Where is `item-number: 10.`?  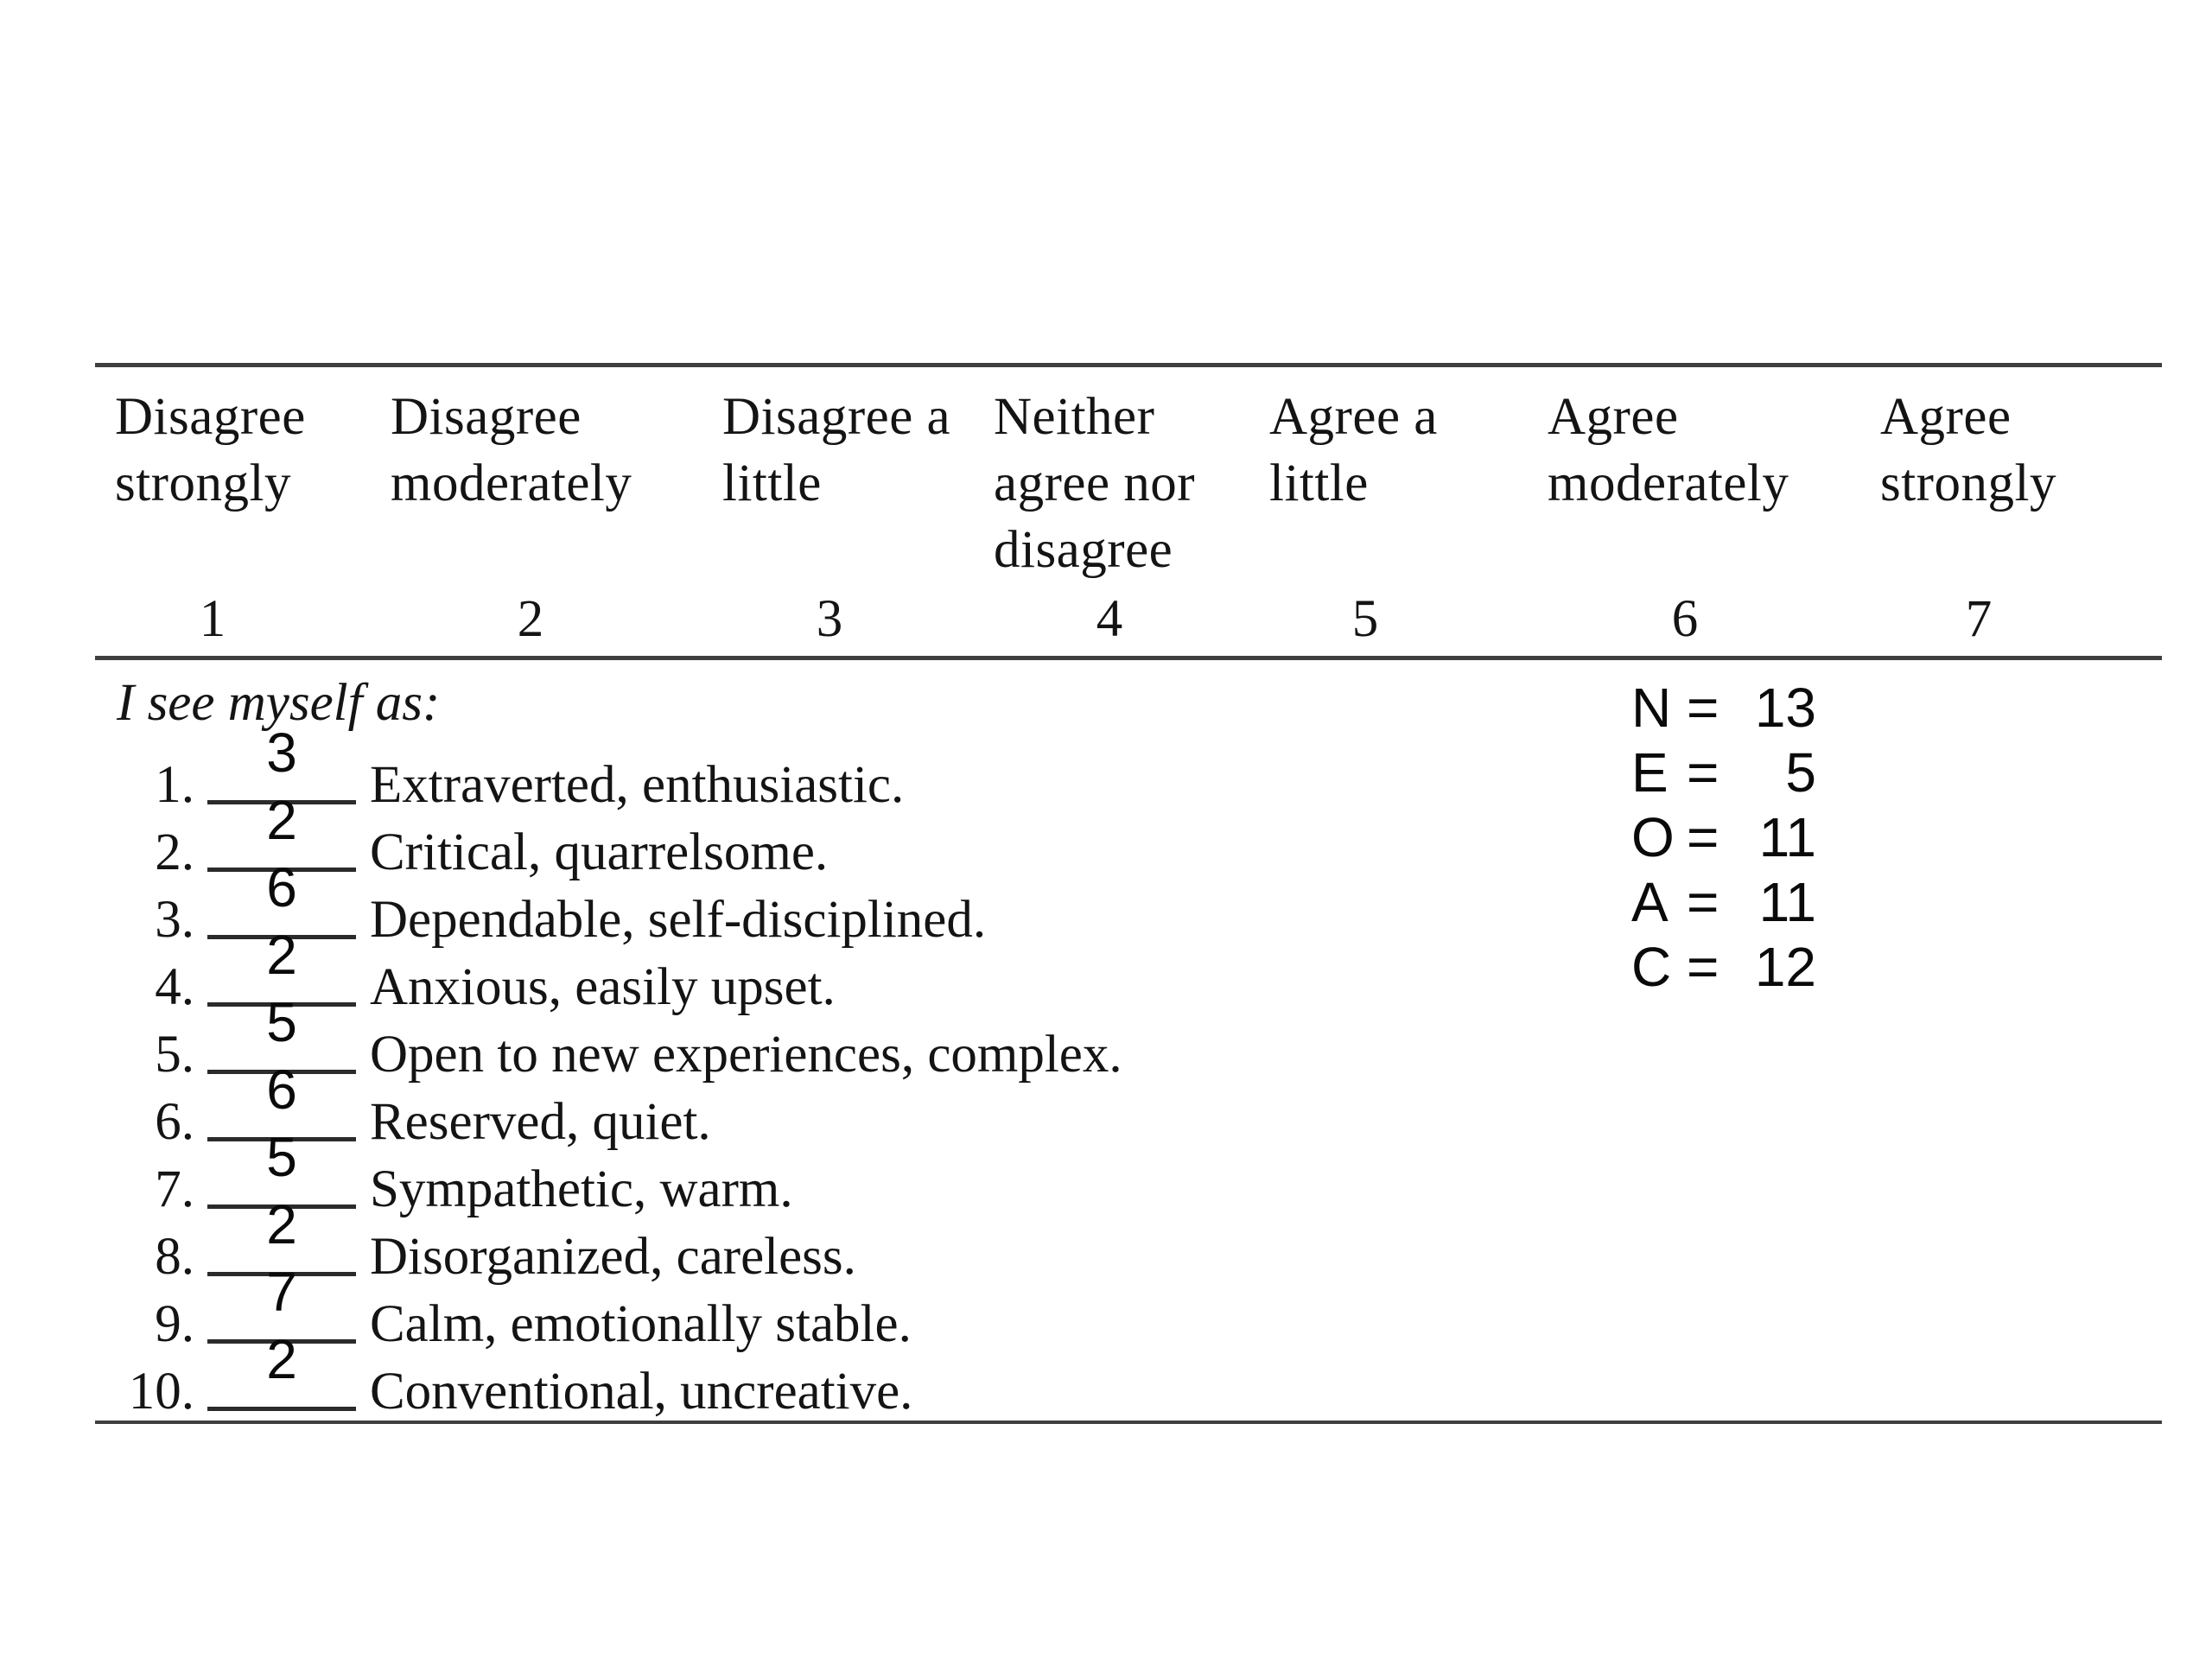
item-number: 10. is located at coordinates (161, 1392).